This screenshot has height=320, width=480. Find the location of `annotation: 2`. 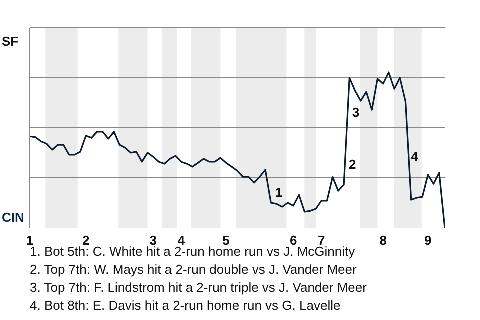

annotation: 2 is located at coordinates (352, 164).